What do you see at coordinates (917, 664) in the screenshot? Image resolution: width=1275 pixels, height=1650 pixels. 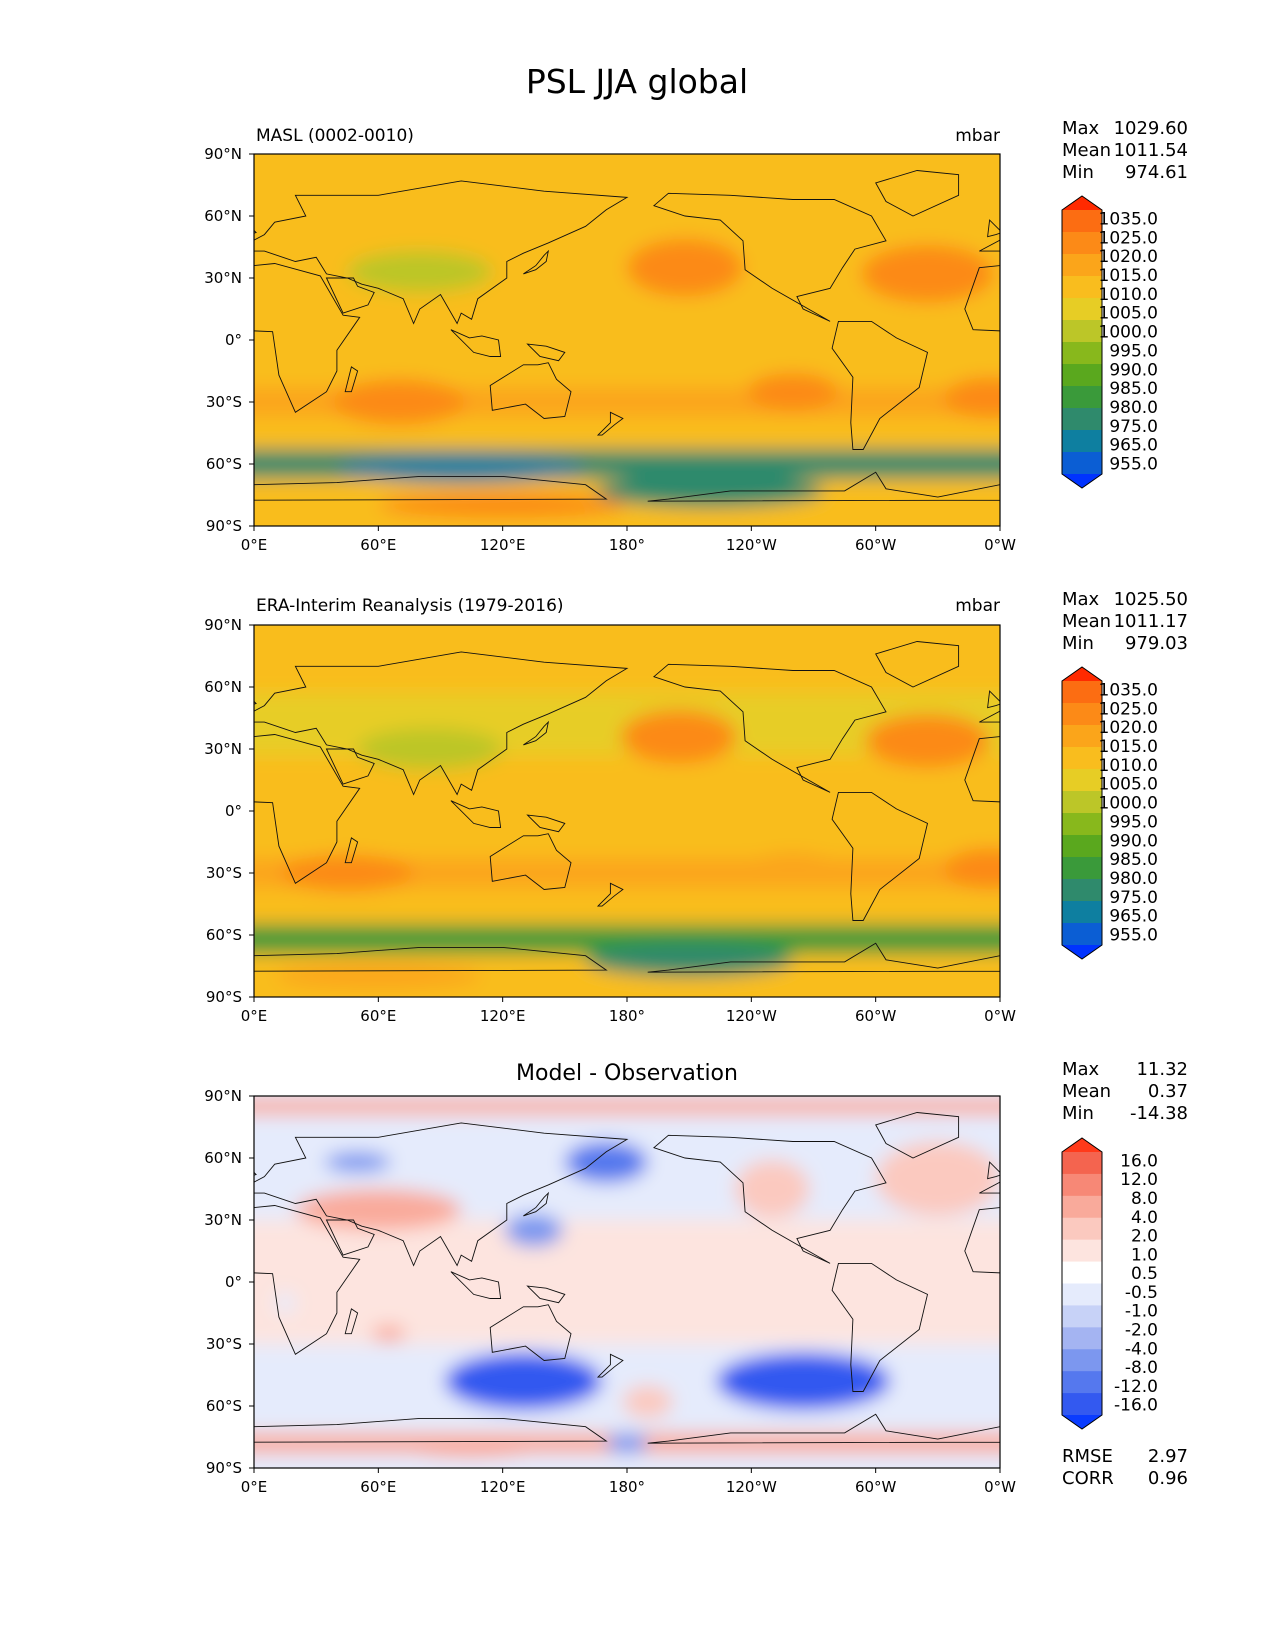 I see `coastline-greenland` at bounding box center [917, 664].